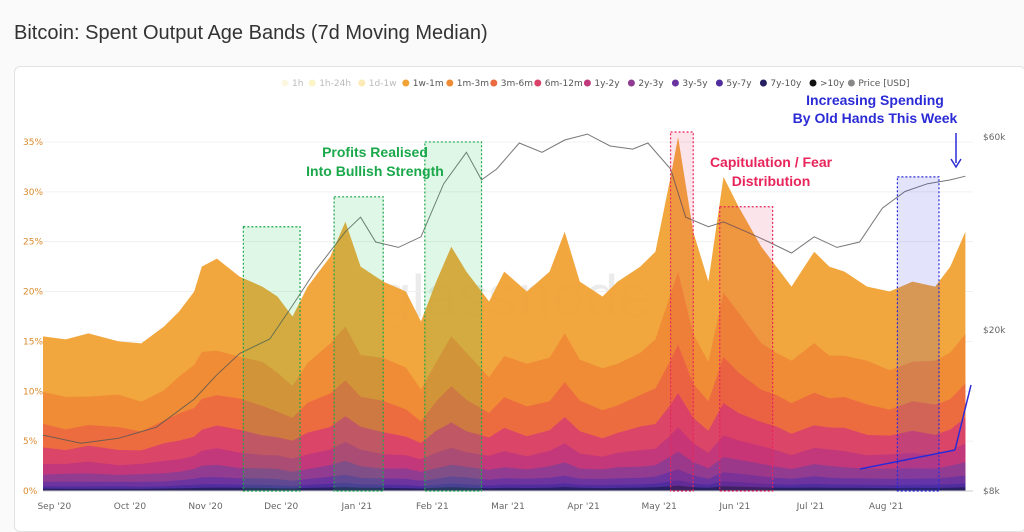 The image size is (1024, 532). I want to click on x-tick-label: Oct '20, so click(130, 507).